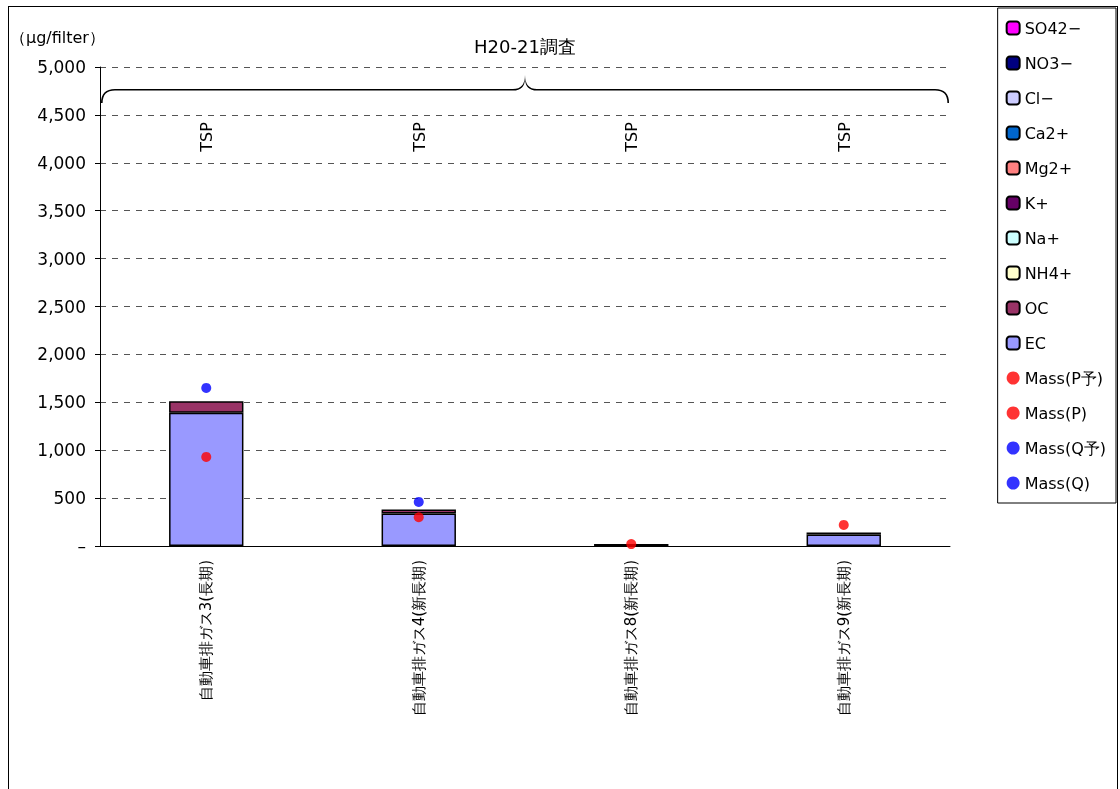 This screenshot has height=789, width=1120. I want to click on y-tick-label: 4,500, so click(61, 114).